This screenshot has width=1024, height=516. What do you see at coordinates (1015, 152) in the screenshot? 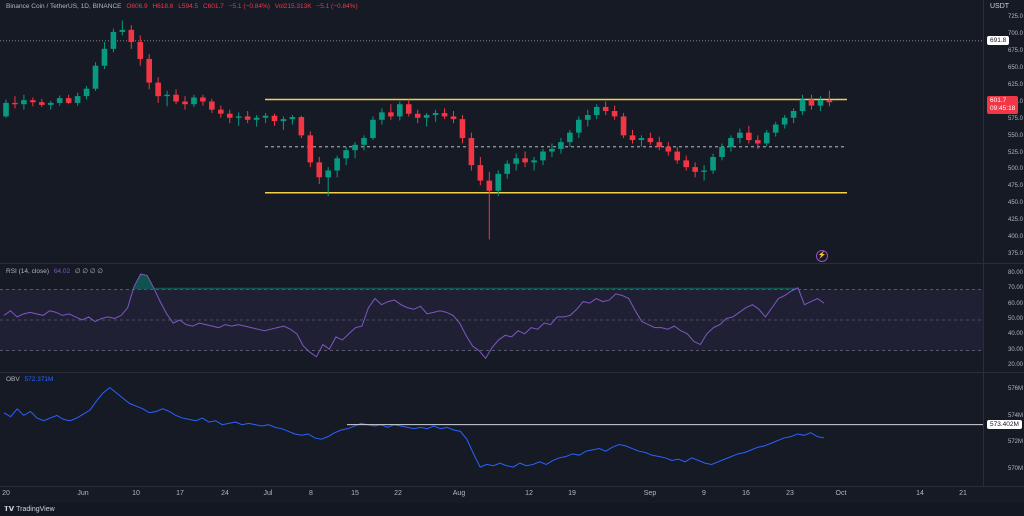
I see `price-tick-label: 525.0` at bounding box center [1015, 152].